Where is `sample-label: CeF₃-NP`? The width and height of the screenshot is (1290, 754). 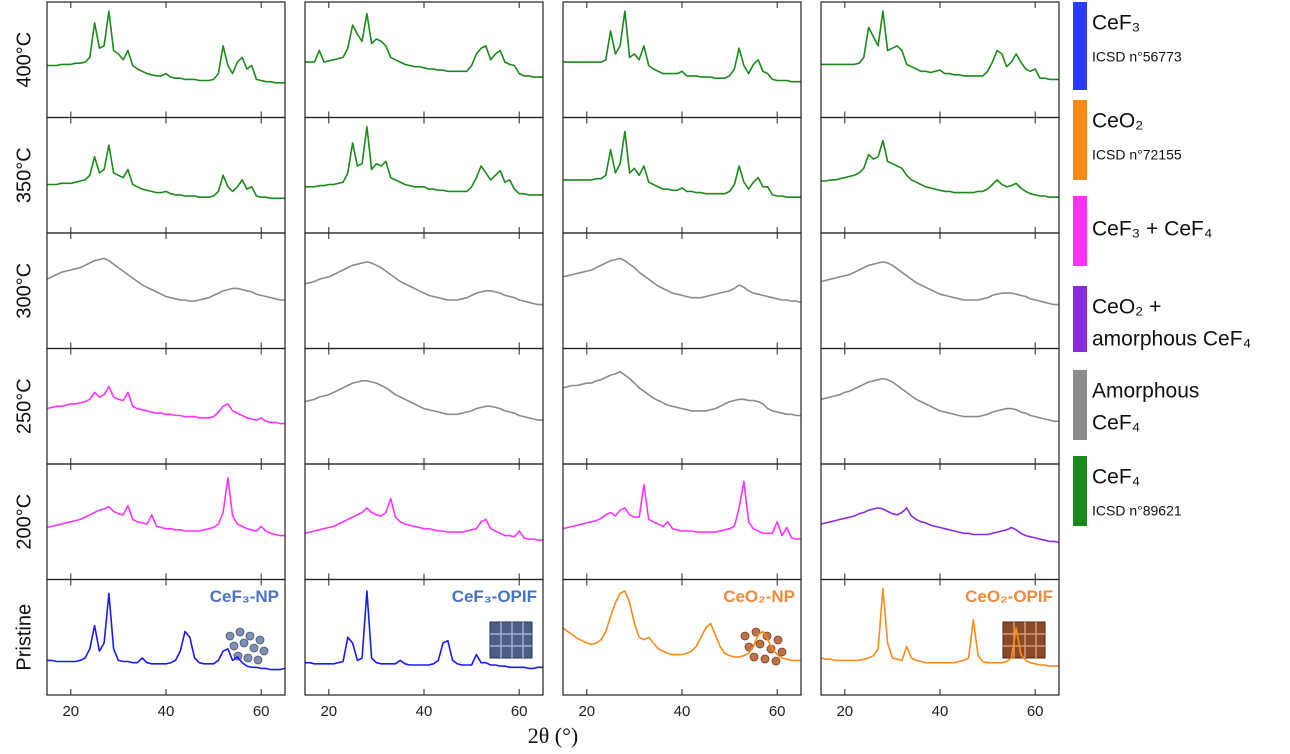 sample-label: CeF₃-NP is located at coordinates (244, 596).